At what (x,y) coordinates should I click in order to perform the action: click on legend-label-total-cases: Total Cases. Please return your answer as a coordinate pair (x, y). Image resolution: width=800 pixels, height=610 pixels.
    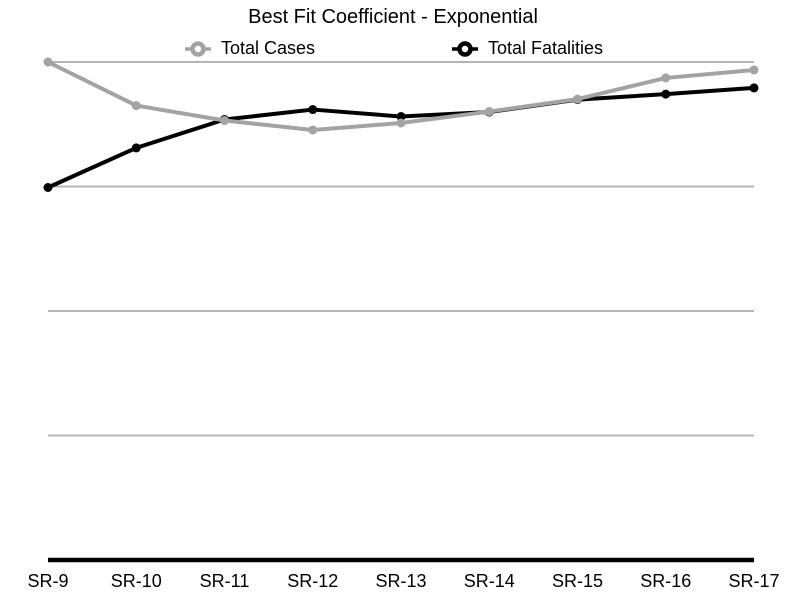
    Looking at the image, I should click on (268, 48).